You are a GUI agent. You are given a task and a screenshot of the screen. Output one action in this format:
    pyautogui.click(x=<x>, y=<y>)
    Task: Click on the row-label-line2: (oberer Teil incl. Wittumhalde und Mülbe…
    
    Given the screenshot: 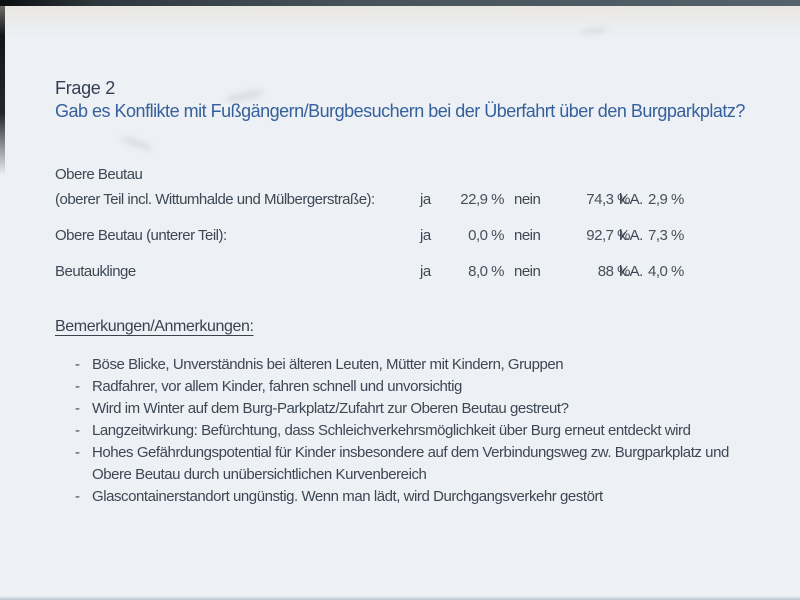 What is the action you would take?
    pyautogui.click(x=215, y=199)
    